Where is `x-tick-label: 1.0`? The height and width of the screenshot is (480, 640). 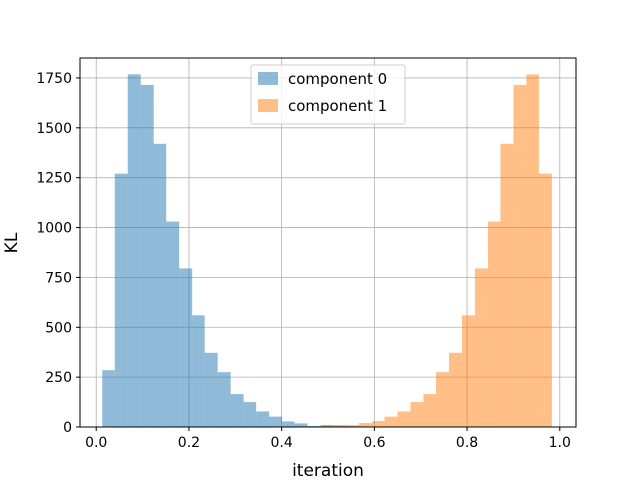 x-tick-label: 1.0 is located at coordinates (560, 443).